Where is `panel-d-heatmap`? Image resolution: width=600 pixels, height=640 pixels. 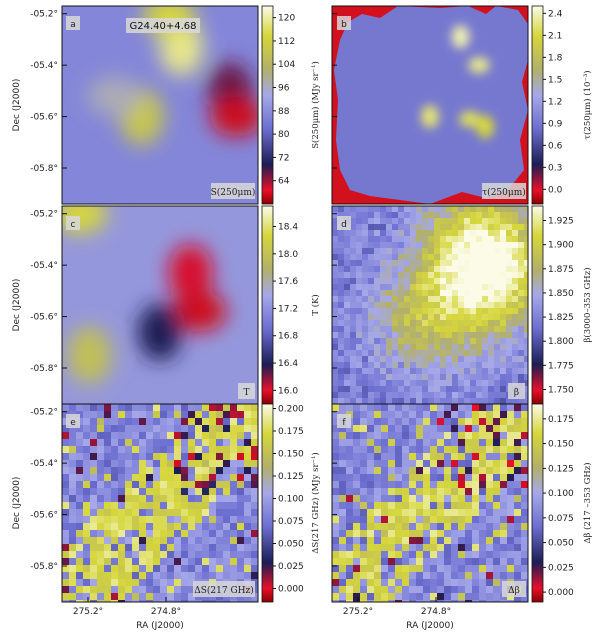
panel-d-heatmap is located at coordinates (430, 305).